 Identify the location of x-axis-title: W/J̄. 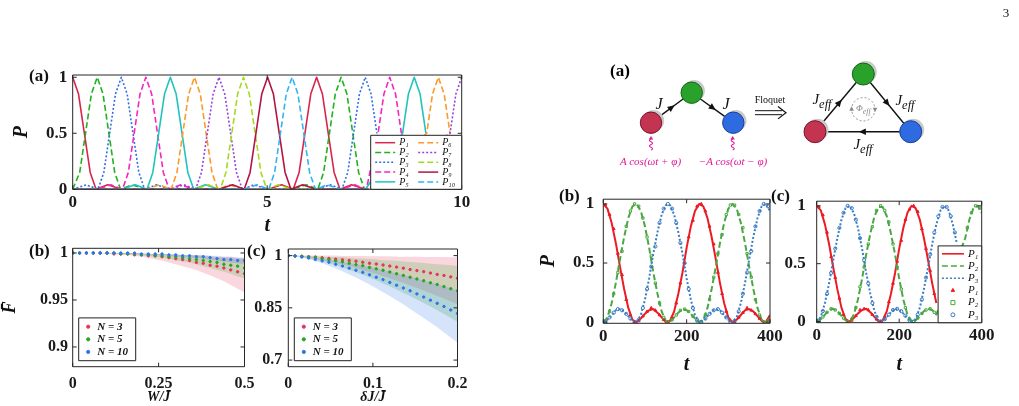
(159, 397).